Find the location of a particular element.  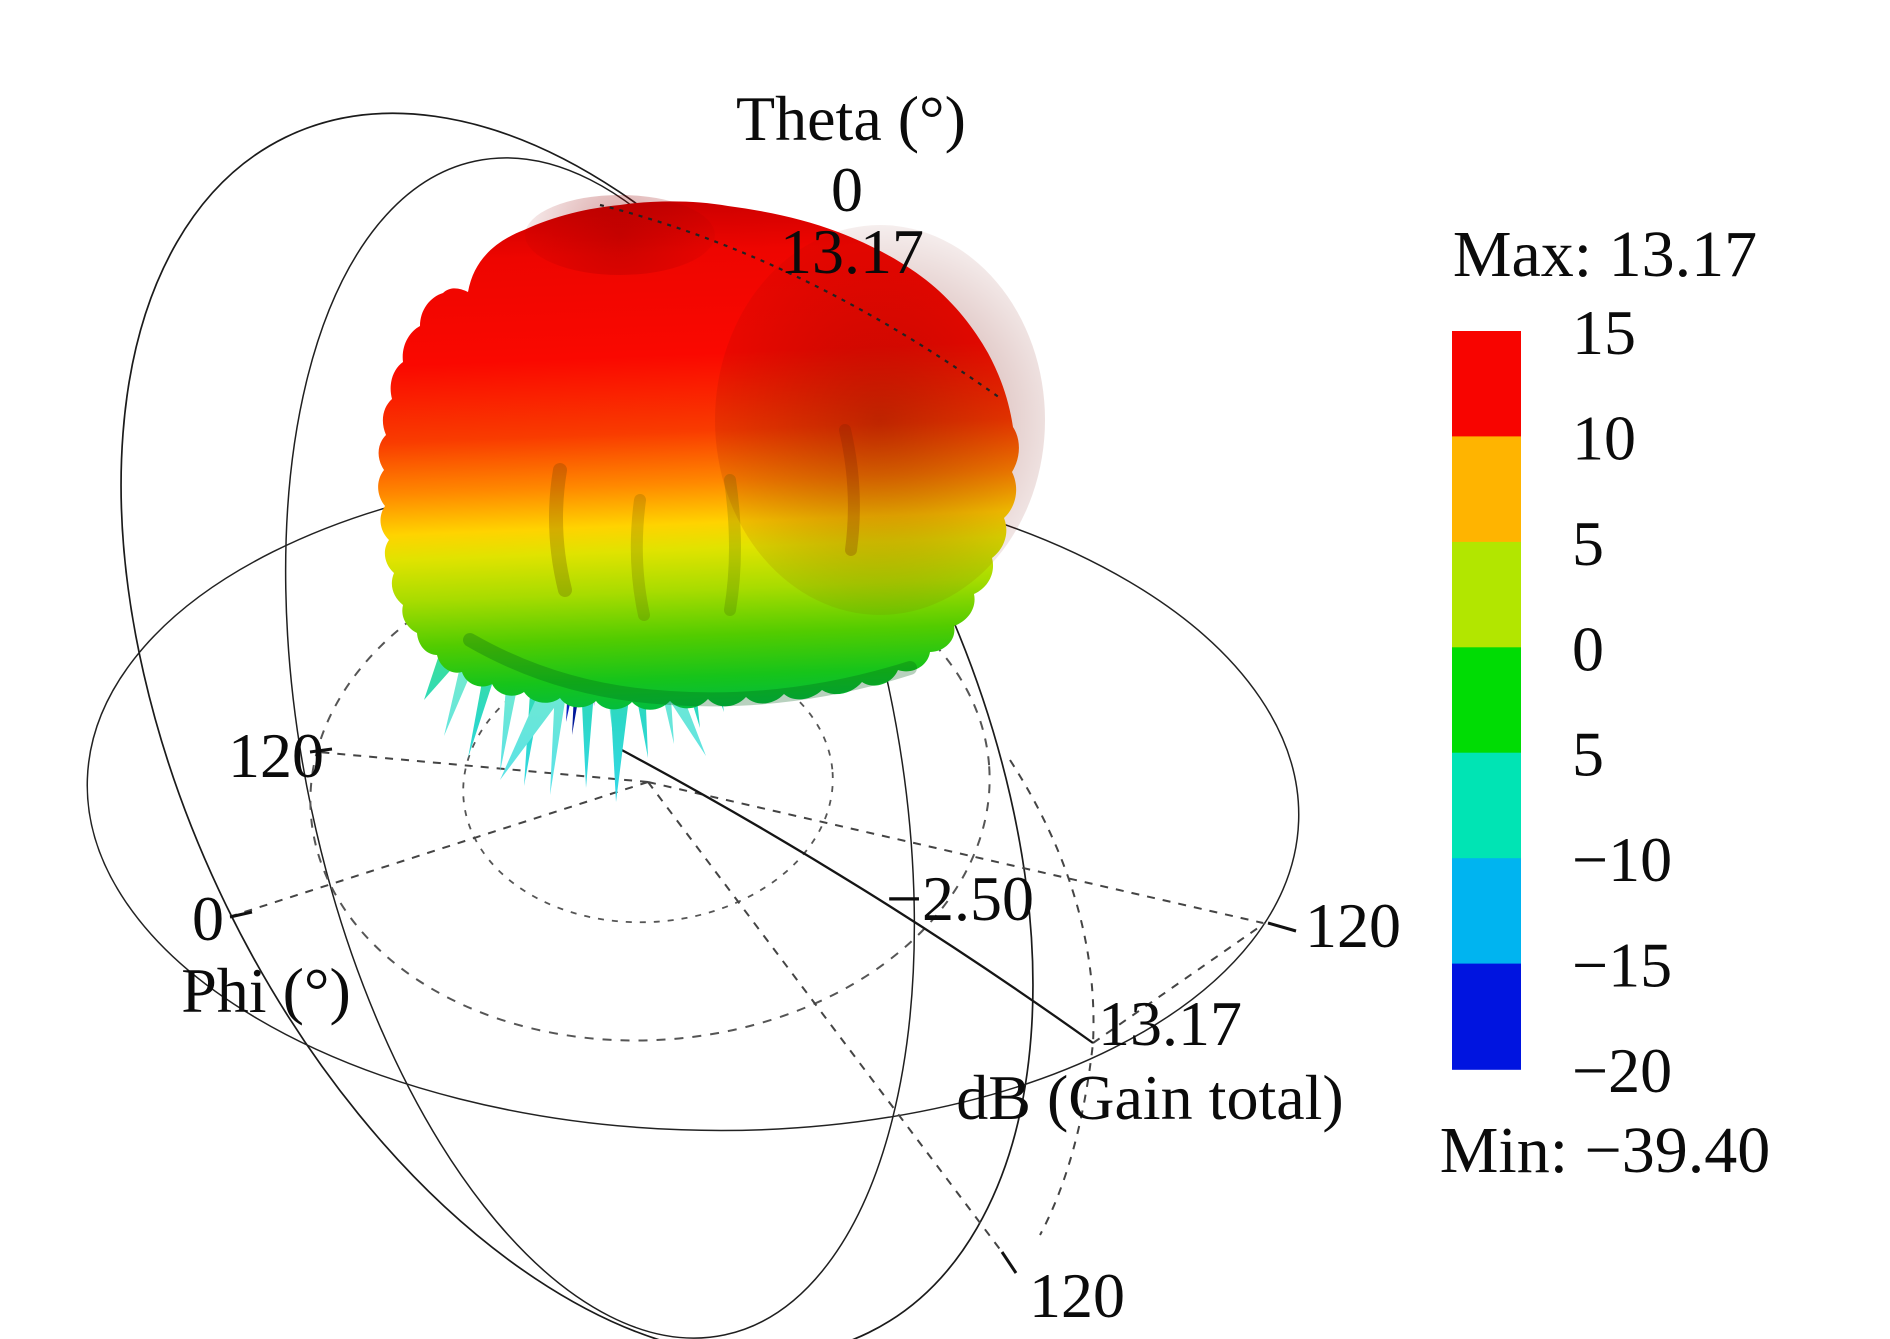

radial-axis-line is located at coordinates (855, 895).